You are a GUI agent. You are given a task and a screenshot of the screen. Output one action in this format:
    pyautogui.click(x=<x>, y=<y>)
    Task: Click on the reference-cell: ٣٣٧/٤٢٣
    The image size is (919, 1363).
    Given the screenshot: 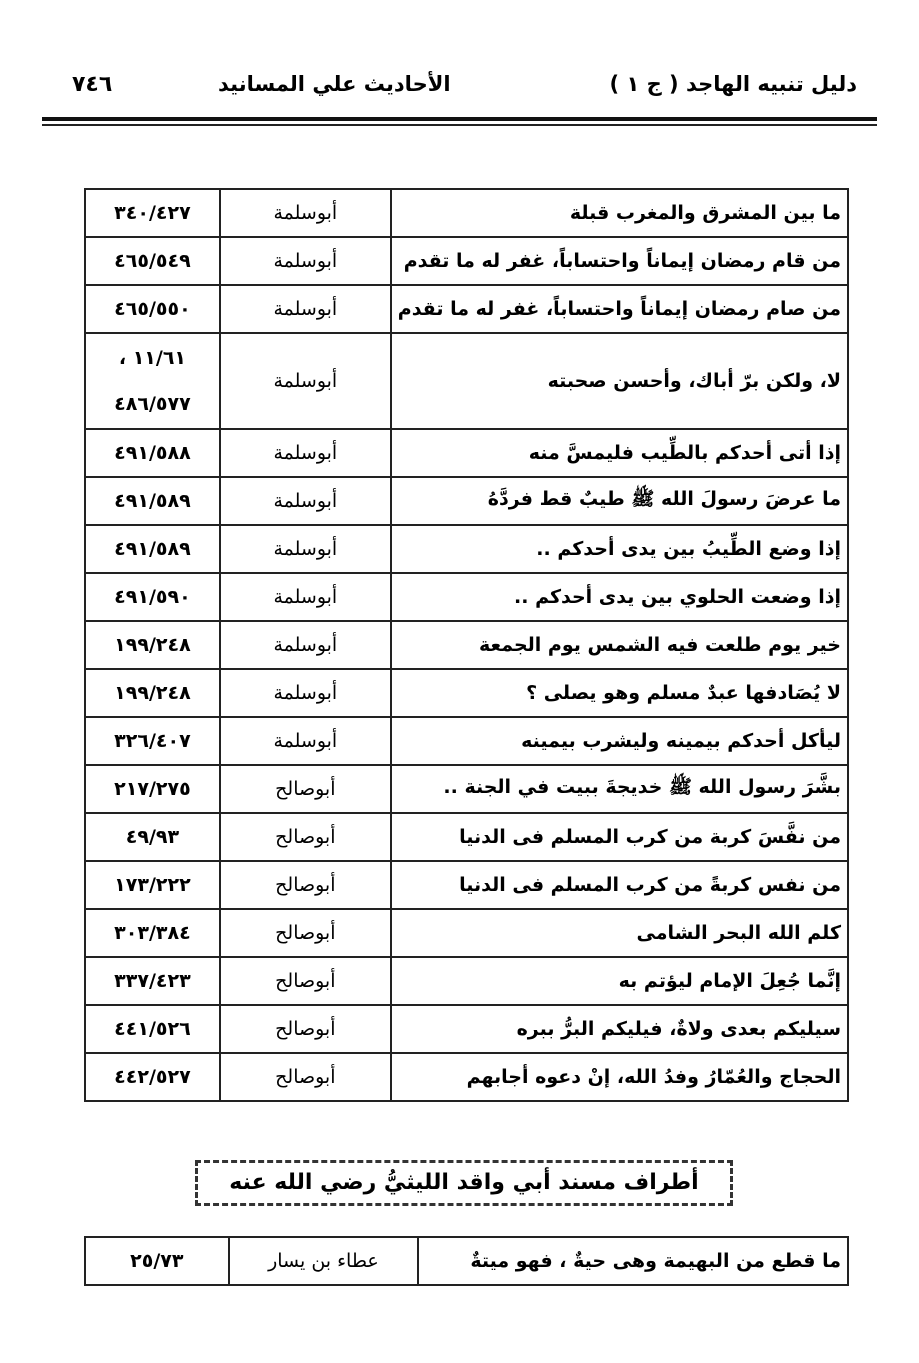 What is the action you would take?
    pyautogui.click(x=152, y=981)
    